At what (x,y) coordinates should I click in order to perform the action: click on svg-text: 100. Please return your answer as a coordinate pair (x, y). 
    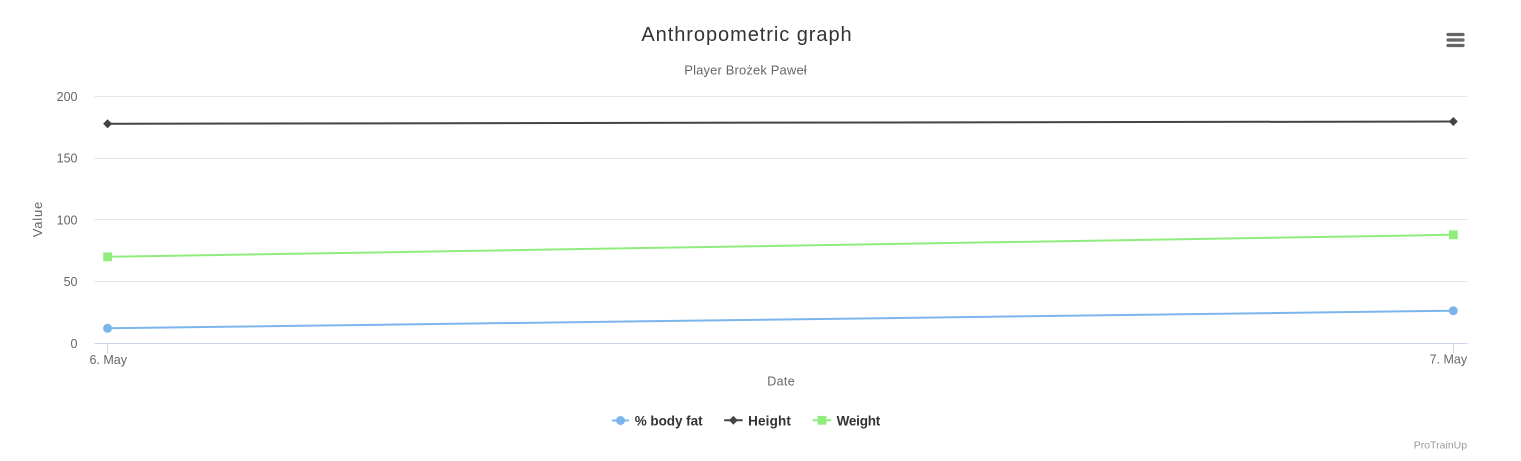
    Looking at the image, I should click on (67, 220).